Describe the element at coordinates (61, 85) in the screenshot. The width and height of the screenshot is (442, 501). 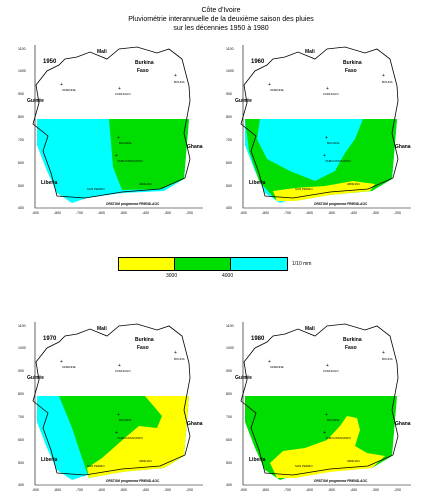
I see `city-marker-odienne-1950: +` at that location.